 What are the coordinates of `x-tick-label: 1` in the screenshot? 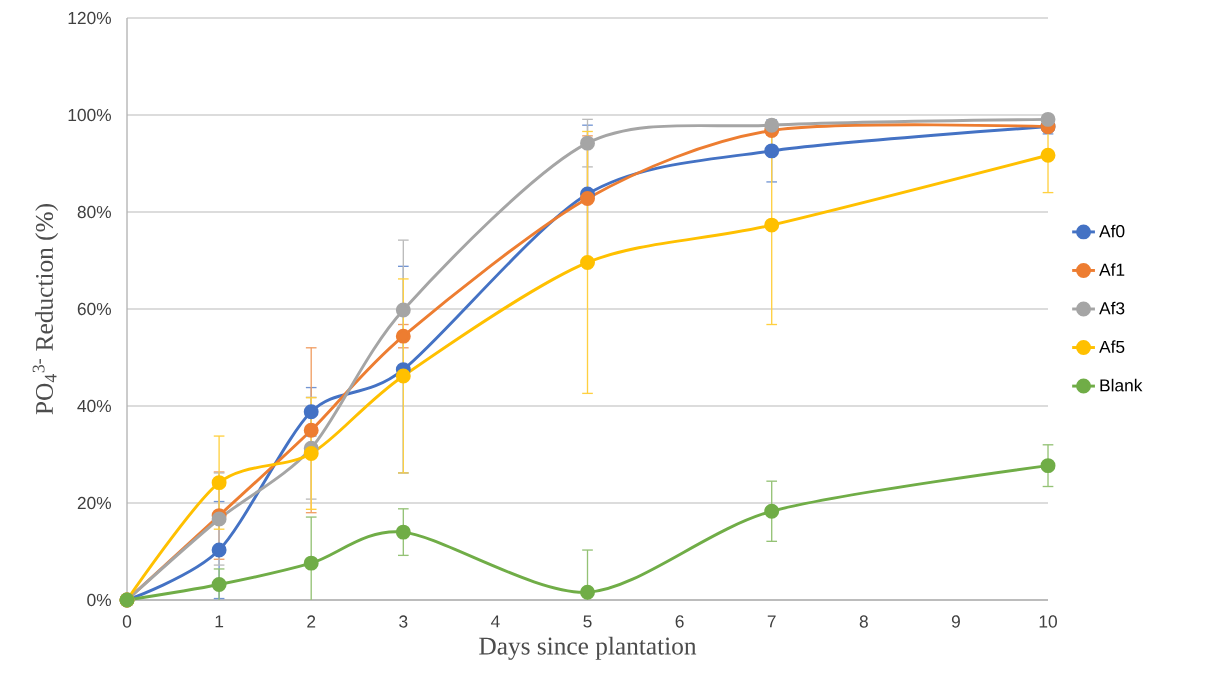 It's located at (219, 621).